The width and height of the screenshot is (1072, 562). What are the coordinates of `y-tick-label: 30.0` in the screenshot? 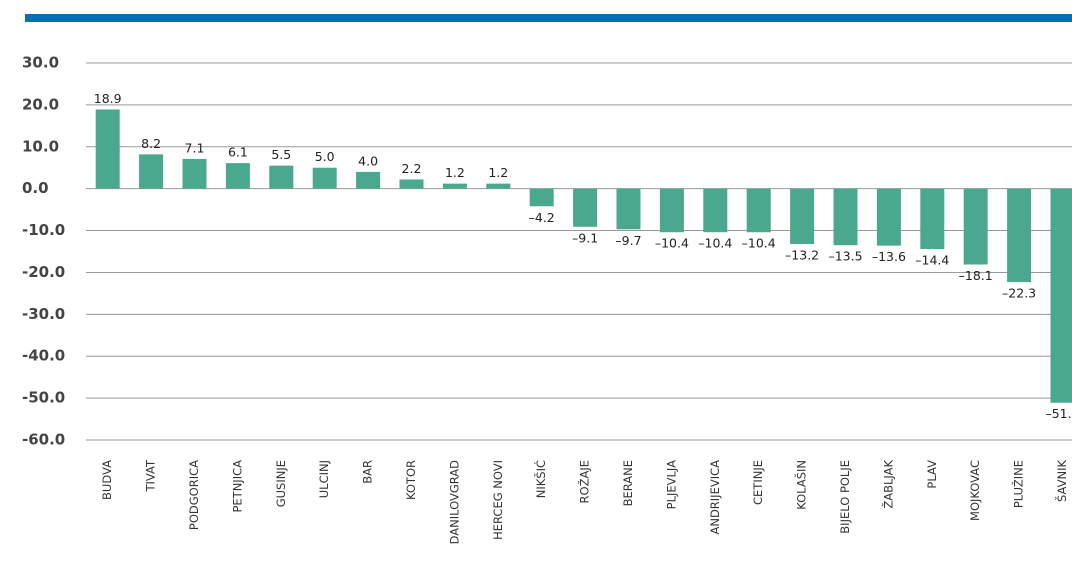 It's located at (40, 63).